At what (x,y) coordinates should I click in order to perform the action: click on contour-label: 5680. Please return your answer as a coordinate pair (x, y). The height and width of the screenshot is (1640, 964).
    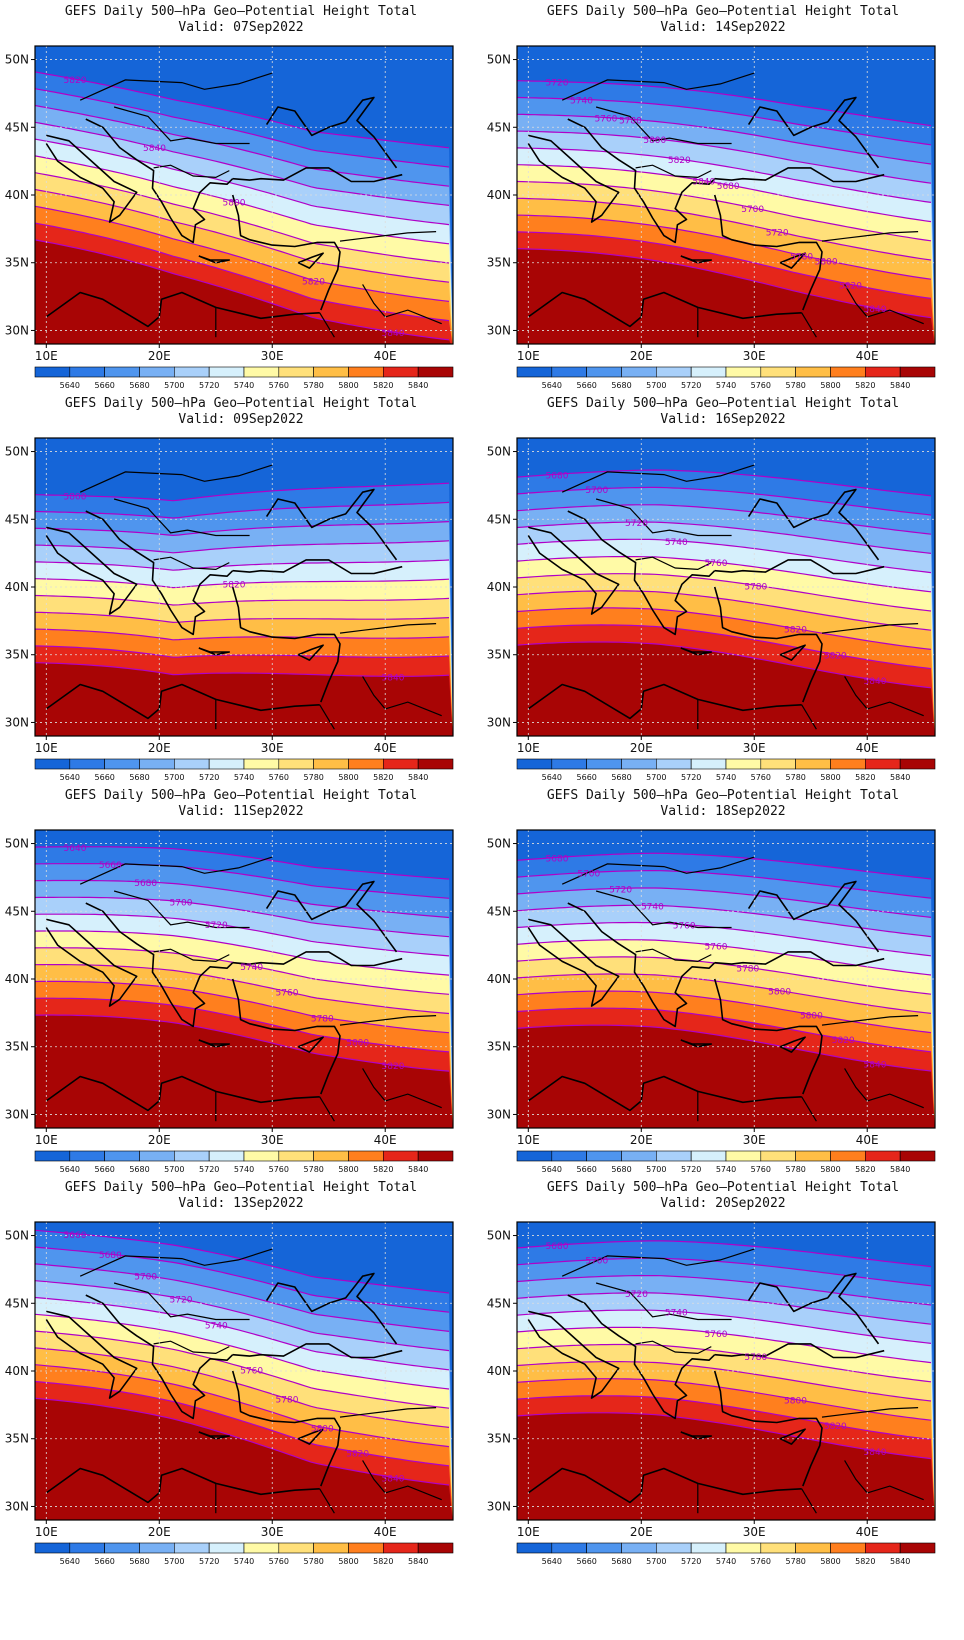
    Looking at the image, I should click on (728, 187).